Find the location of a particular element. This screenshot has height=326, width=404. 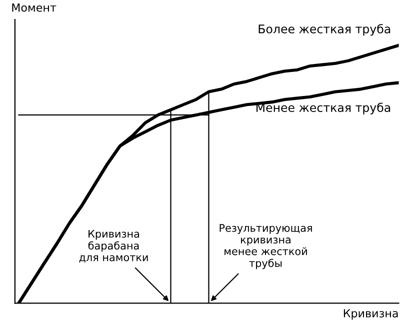

annotation: Результирующая кривизна менее жесткой трубы is located at coordinates (266, 247).